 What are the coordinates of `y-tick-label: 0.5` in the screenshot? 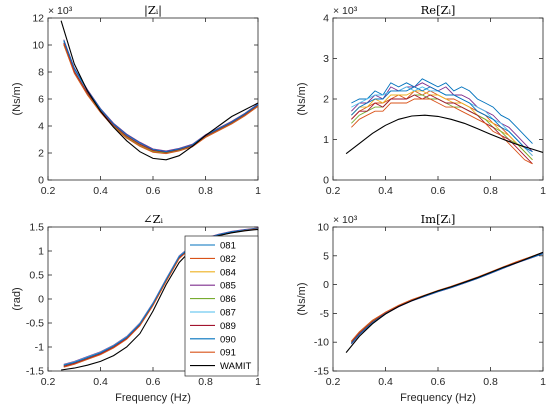 It's located at (36, 276).